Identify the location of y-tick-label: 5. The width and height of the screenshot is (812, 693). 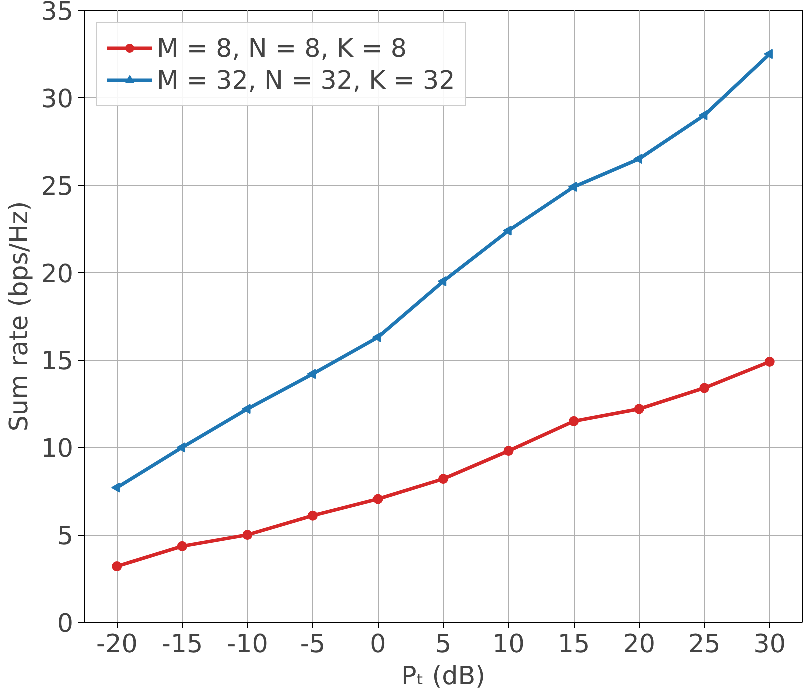
(65, 535).